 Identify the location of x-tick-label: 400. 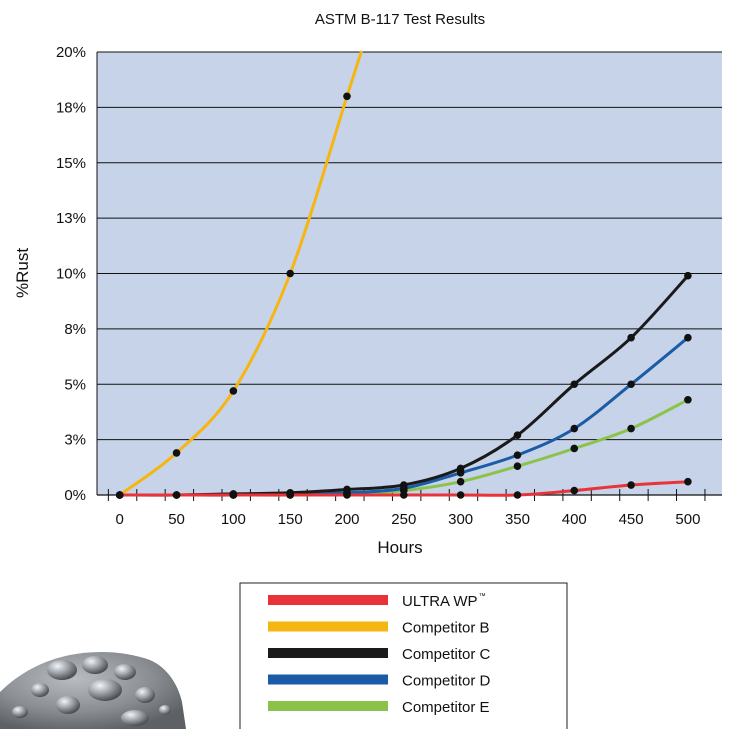
(574, 519).